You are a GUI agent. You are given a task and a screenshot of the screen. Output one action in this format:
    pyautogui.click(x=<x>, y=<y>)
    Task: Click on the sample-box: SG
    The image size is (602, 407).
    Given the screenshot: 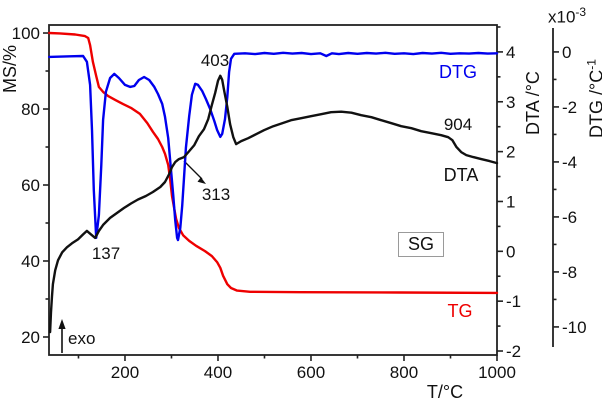 What is the action you would take?
    pyautogui.click(x=421, y=244)
    